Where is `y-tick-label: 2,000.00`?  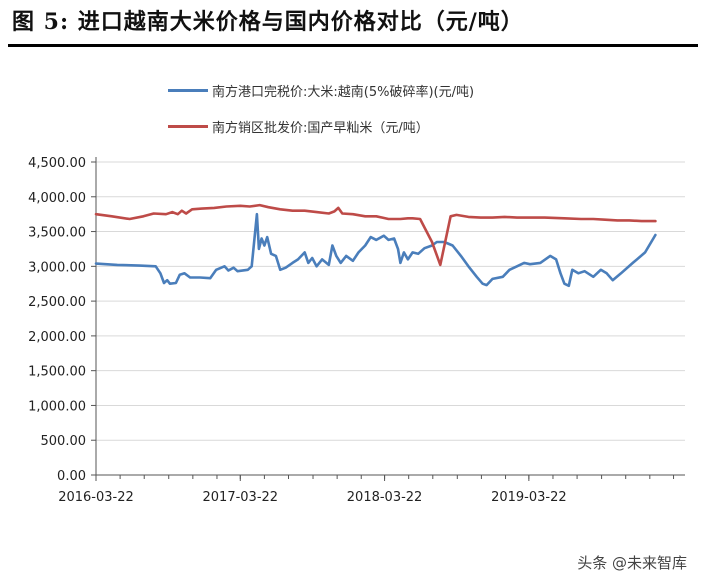 y-tick-label: 2,000.00 is located at coordinates (57, 337).